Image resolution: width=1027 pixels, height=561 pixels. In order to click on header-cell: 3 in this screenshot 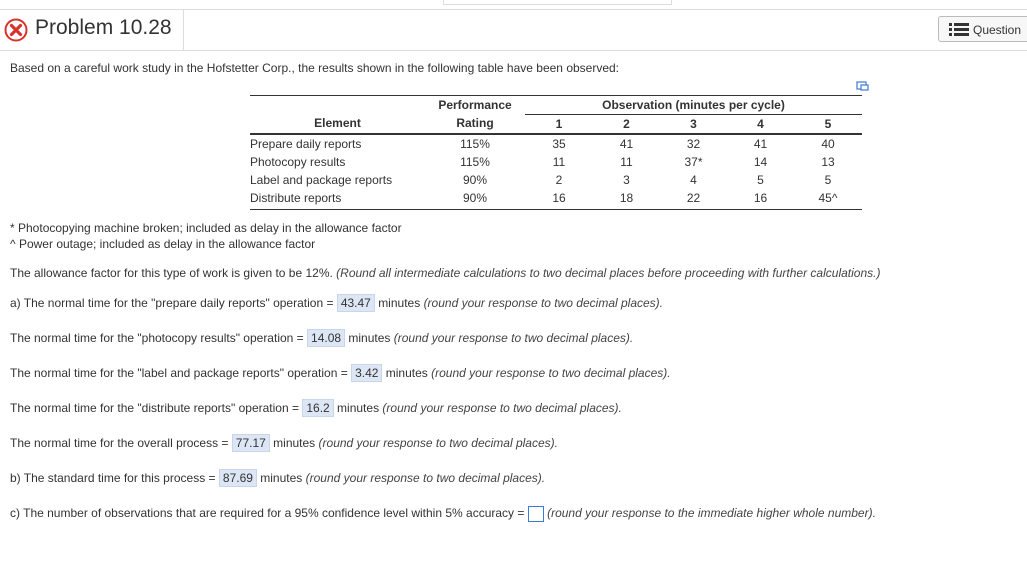, I will do `click(693, 124)`.